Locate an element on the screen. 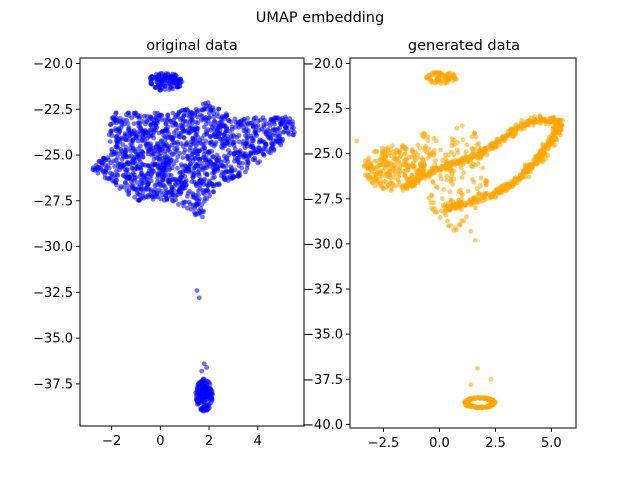 The width and height of the screenshot is (640, 480). x-tick-label: 5.0 is located at coordinates (551, 443).